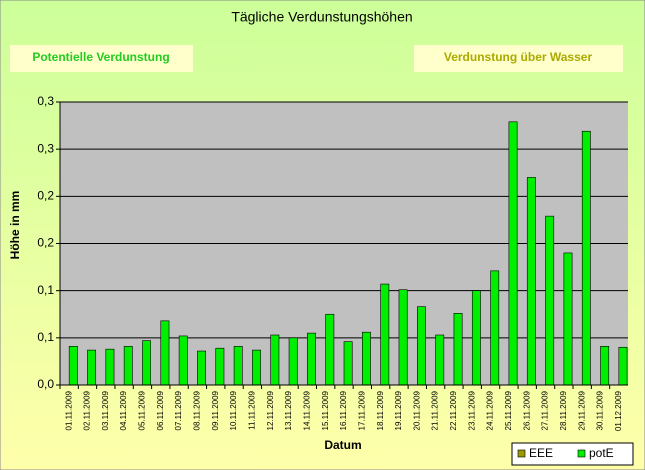  What do you see at coordinates (601, 453) in the screenshot?
I see `legend-label: potE` at bounding box center [601, 453].